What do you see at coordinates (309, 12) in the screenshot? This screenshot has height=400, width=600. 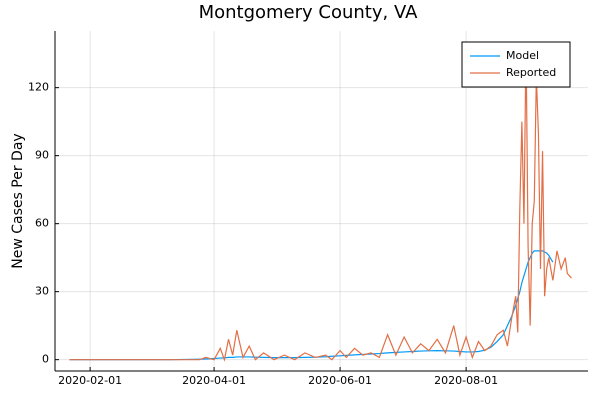 I see `chart-title: Montgomery County, VA` at bounding box center [309, 12].